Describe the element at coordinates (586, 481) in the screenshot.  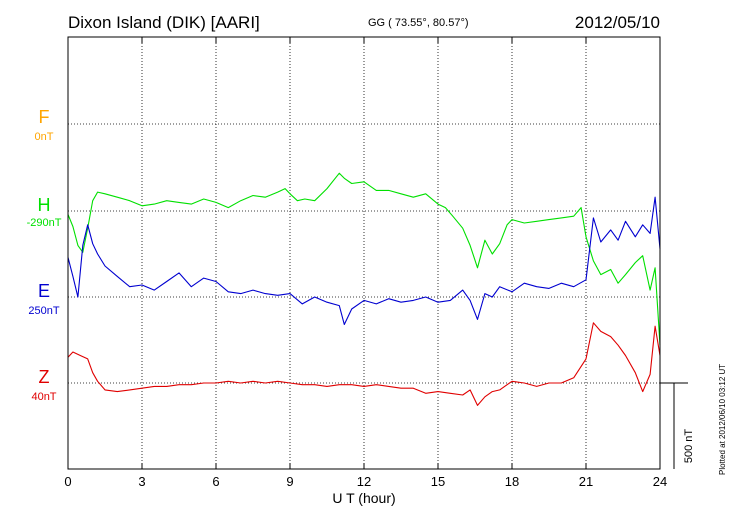
I see `x-tick-label: 21` at that location.